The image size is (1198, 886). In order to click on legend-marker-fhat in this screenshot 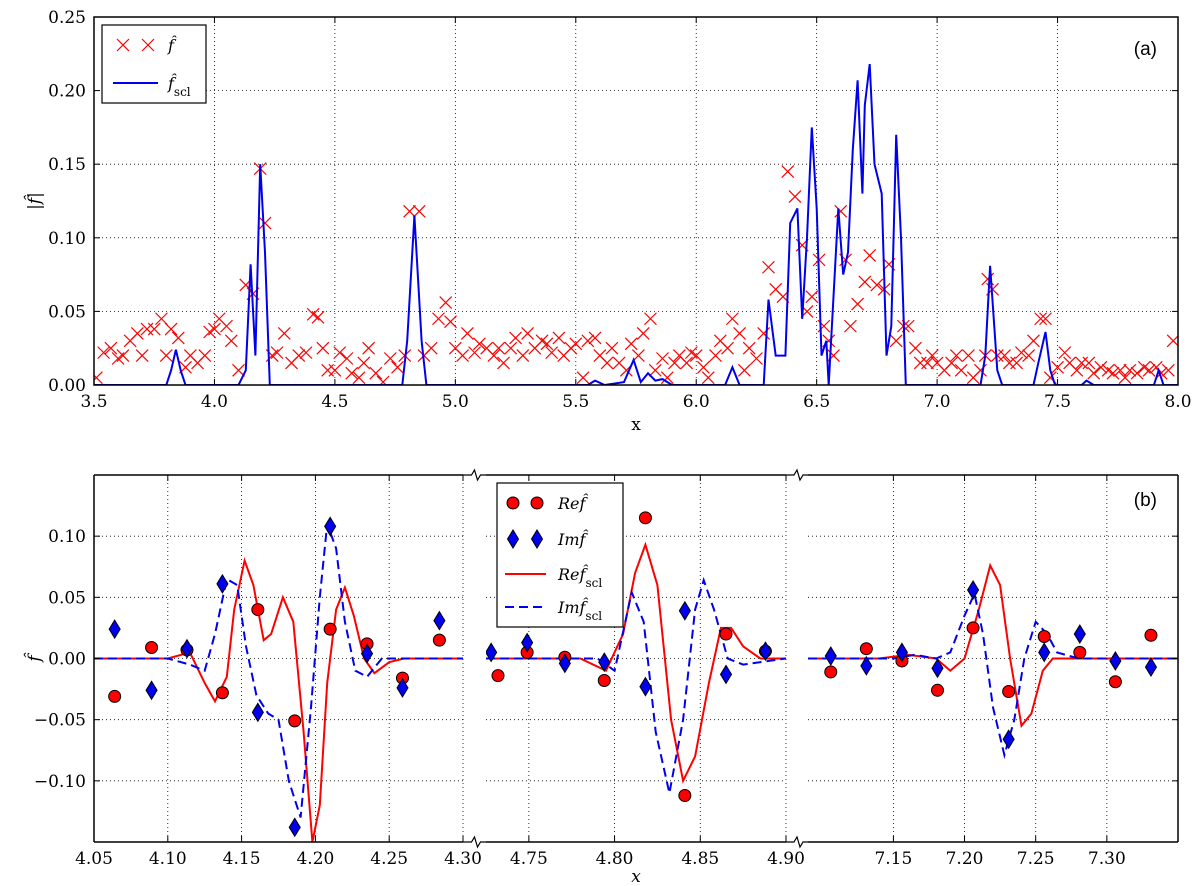, I will do `click(123, 45)`.